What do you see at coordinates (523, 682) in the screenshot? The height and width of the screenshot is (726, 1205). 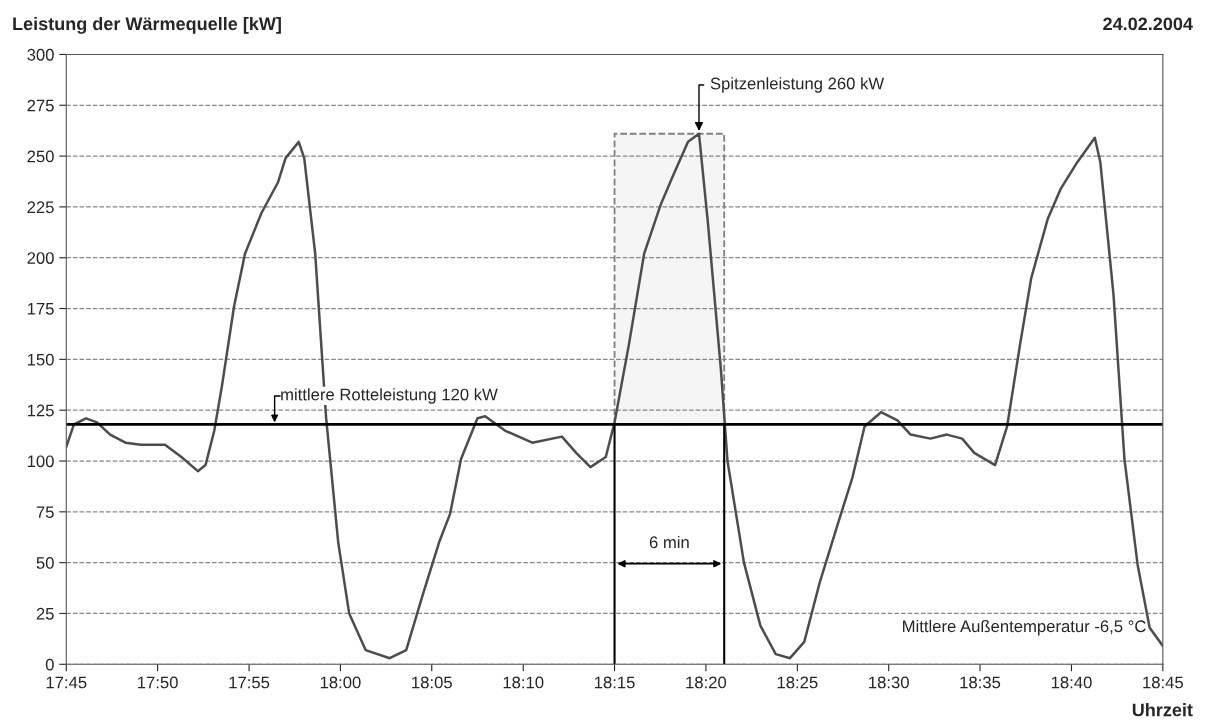 I see `x-tick-label: 18:10` at bounding box center [523, 682].